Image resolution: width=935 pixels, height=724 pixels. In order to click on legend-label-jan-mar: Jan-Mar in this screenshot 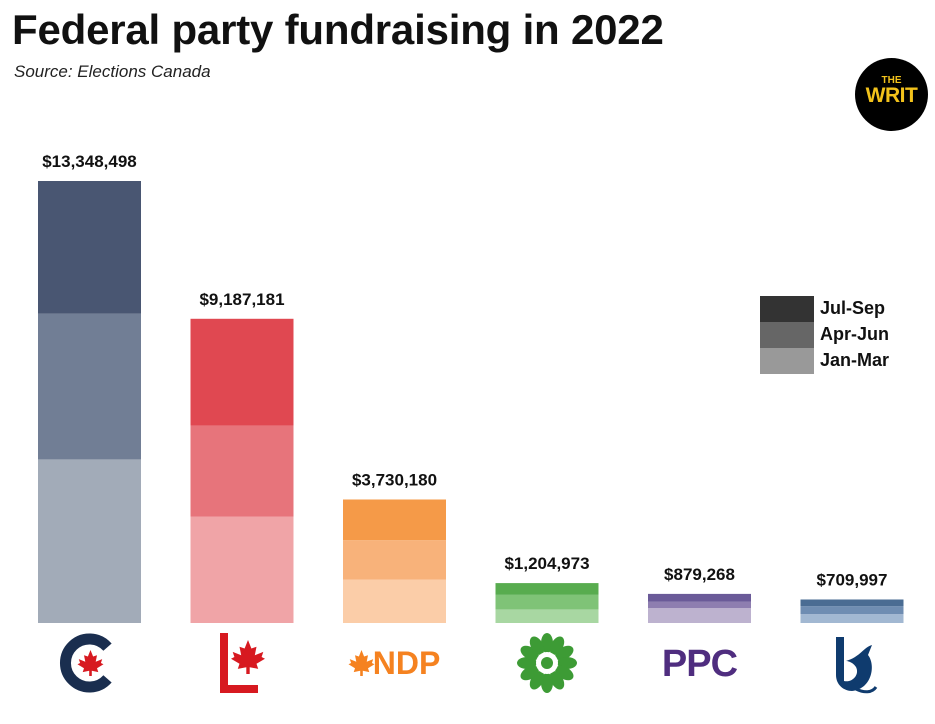, I will do `click(855, 360)`.